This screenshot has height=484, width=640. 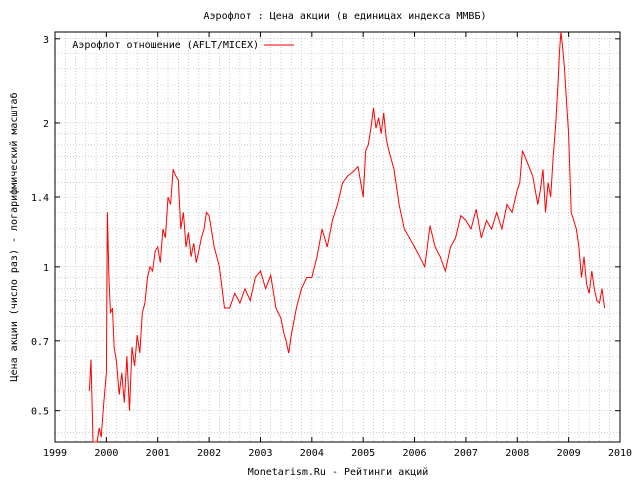 I want to click on x-tick-label: 2010, so click(x=620, y=453).